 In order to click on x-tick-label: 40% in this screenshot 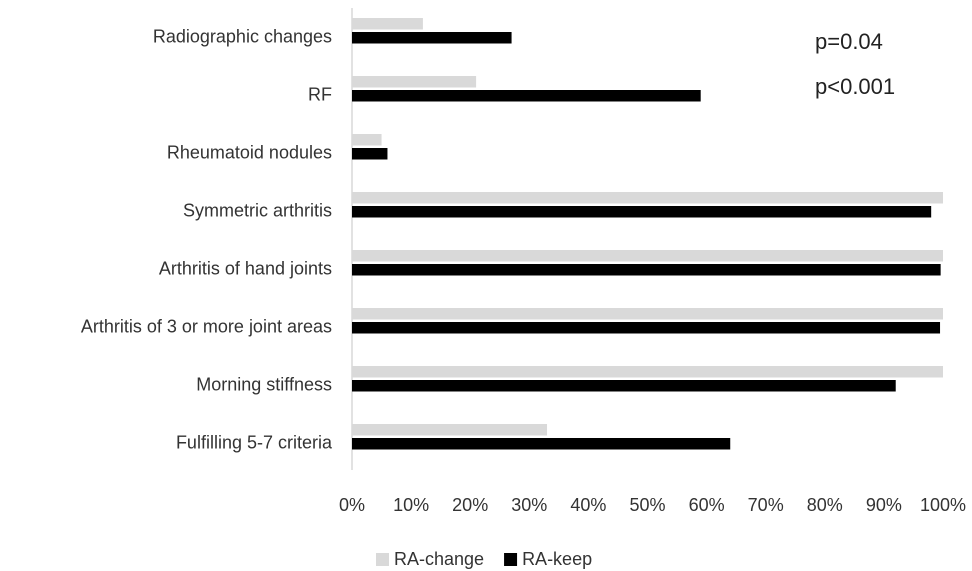, I will do `click(588, 505)`.